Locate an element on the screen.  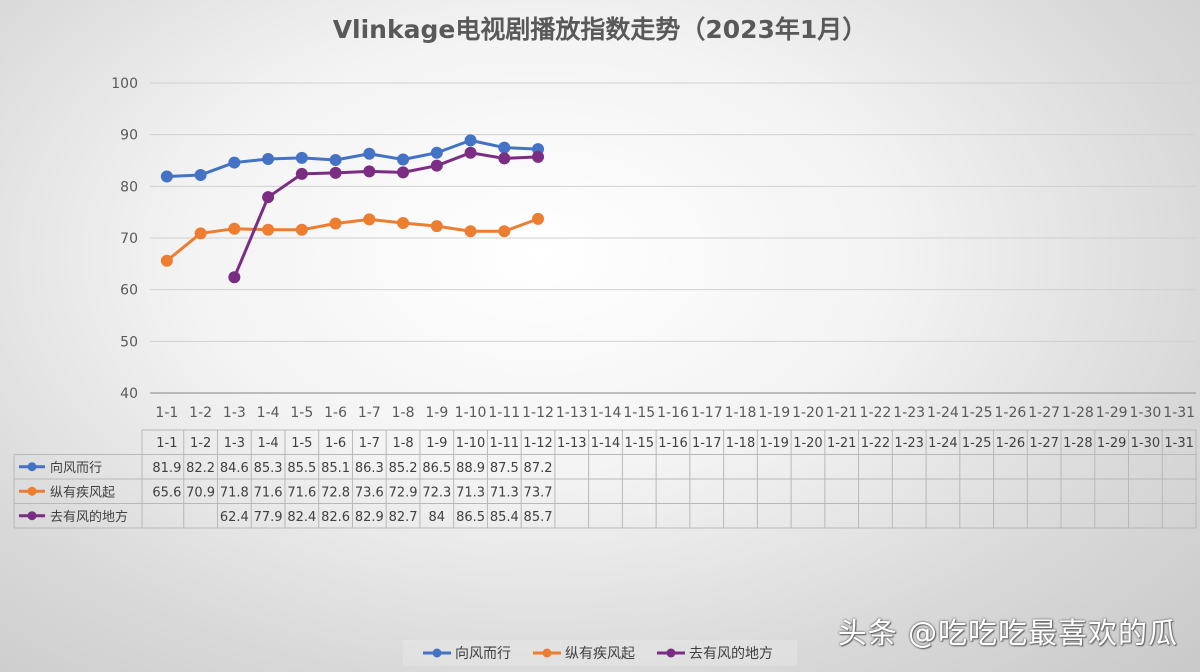
table-cell: 84 is located at coordinates (437, 517).